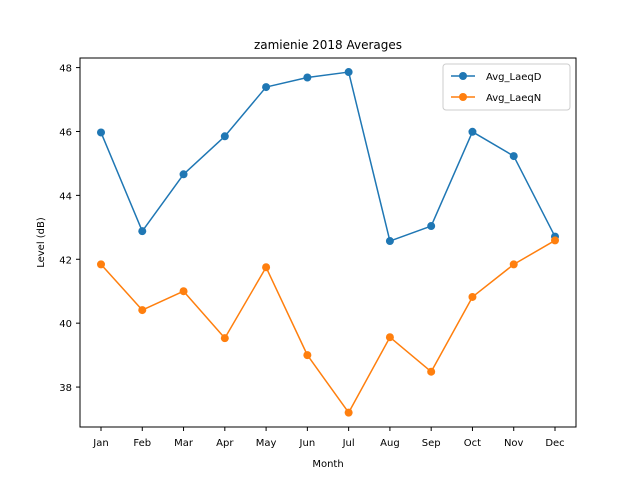 This screenshot has height=480, width=640. Describe the element at coordinates (142, 443) in the screenshot. I see `x-tick-label: Feb` at that location.